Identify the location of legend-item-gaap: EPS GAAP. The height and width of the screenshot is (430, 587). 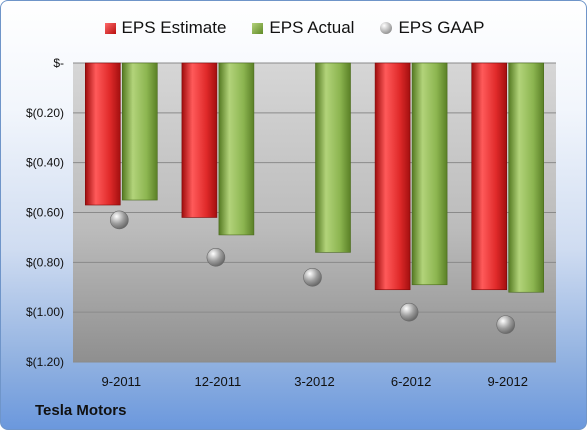
(432, 28).